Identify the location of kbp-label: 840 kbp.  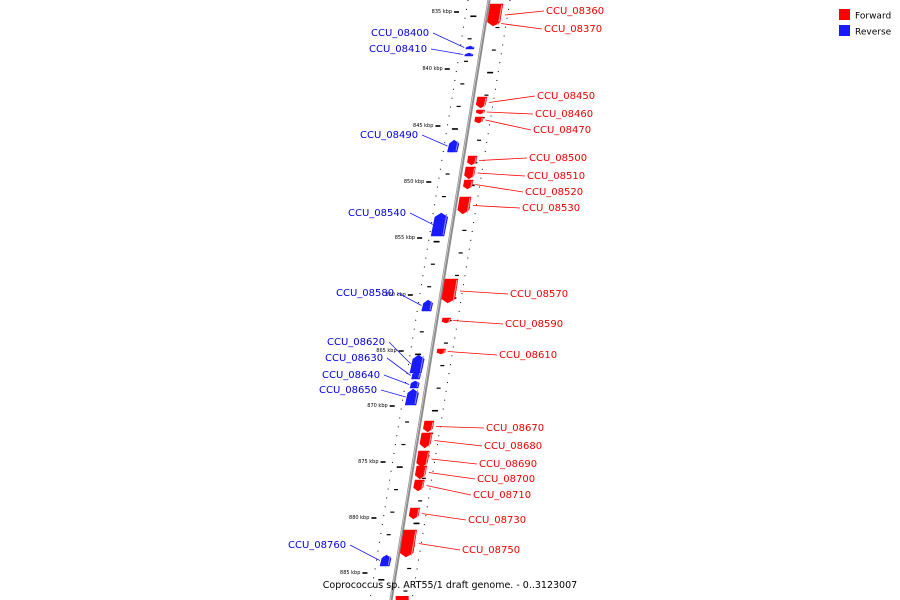
(432, 69).